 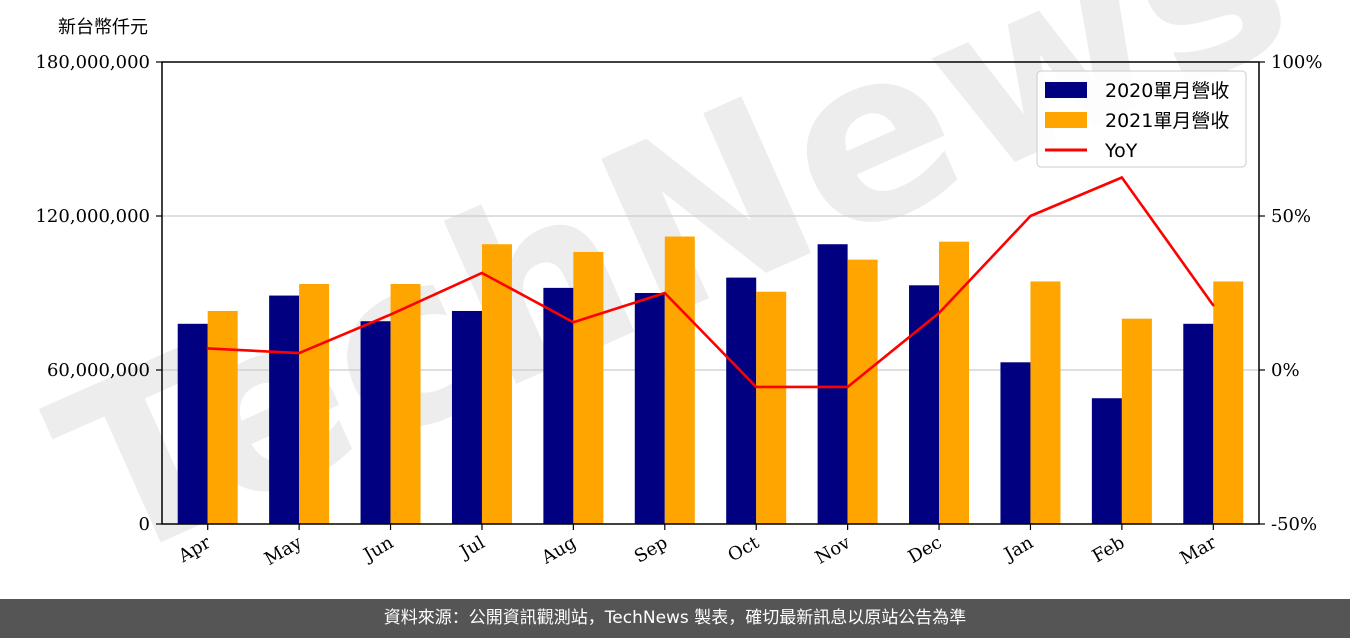 What do you see at coordinates (144, 524) in the screenshot?
I see `y-tick-label: 0` at bounding box center [144, 524].